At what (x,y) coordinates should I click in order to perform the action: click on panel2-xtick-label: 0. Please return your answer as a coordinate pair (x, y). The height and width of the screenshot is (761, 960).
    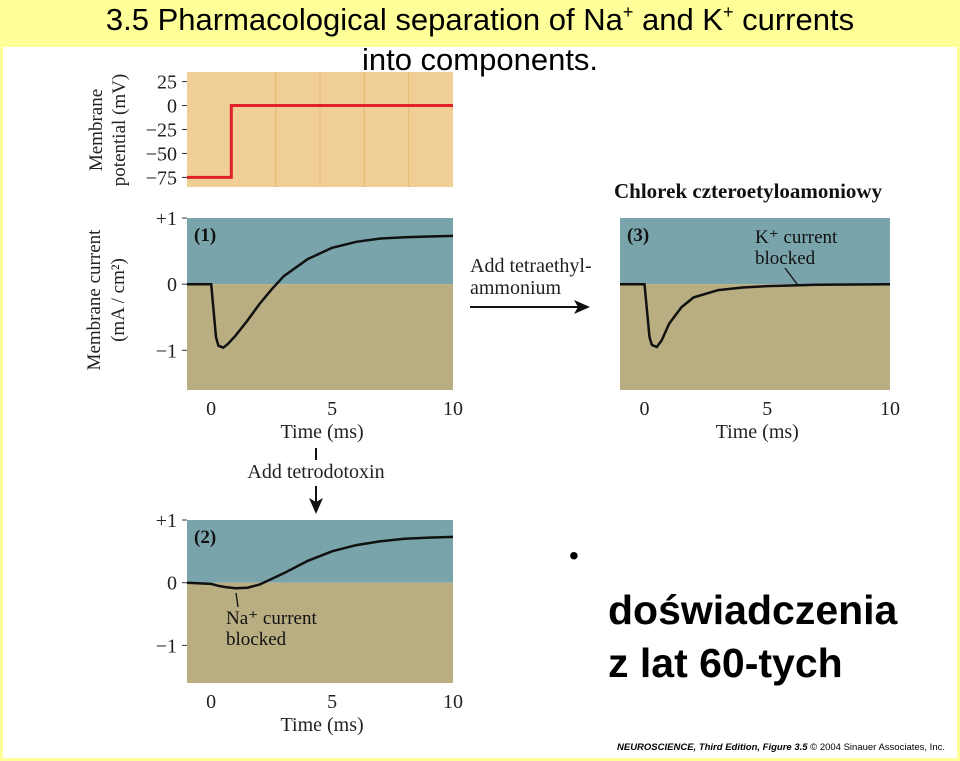
    Looking at the image, I should click on (211, 702).